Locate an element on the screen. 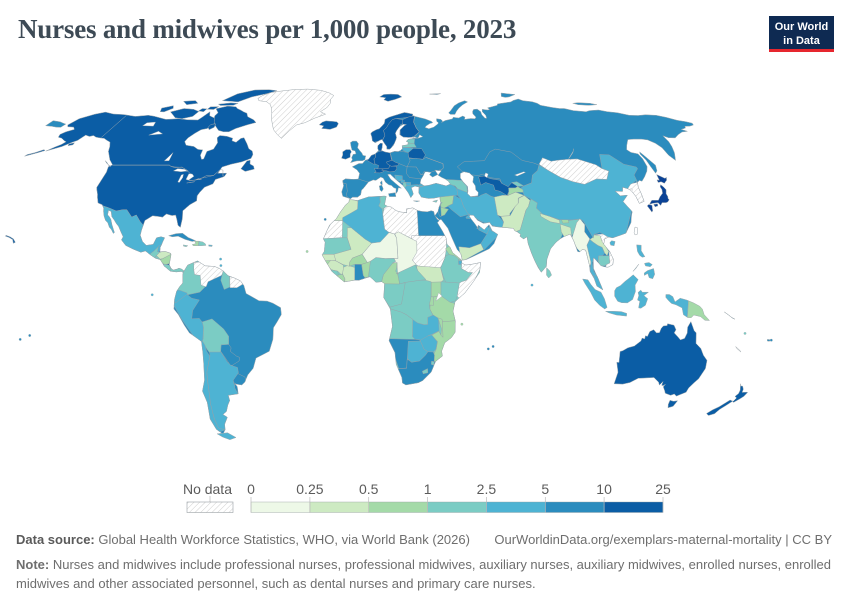 The height and width of the screenshot is (600, 850). svg-text: 10 is located at coordinates (604, 489).